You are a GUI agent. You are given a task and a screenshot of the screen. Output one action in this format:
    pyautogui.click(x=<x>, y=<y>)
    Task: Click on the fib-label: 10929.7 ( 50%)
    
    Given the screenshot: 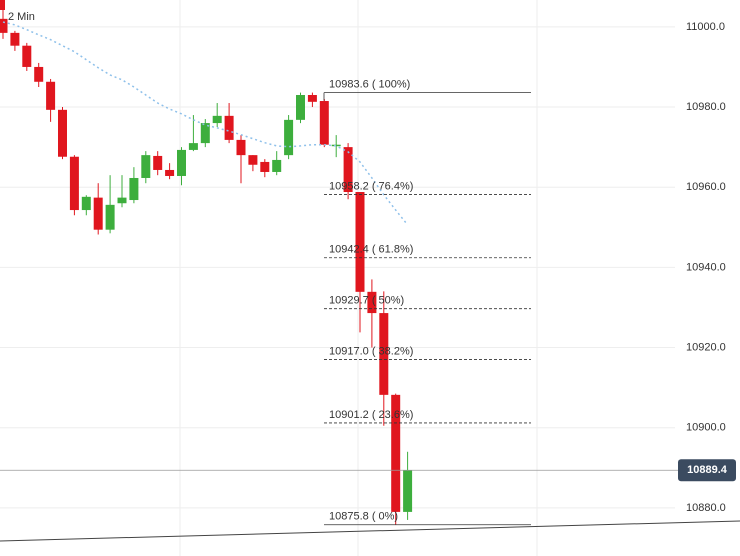 What is the action you would take?
    pyautogui.click(x=366, y=301)
    